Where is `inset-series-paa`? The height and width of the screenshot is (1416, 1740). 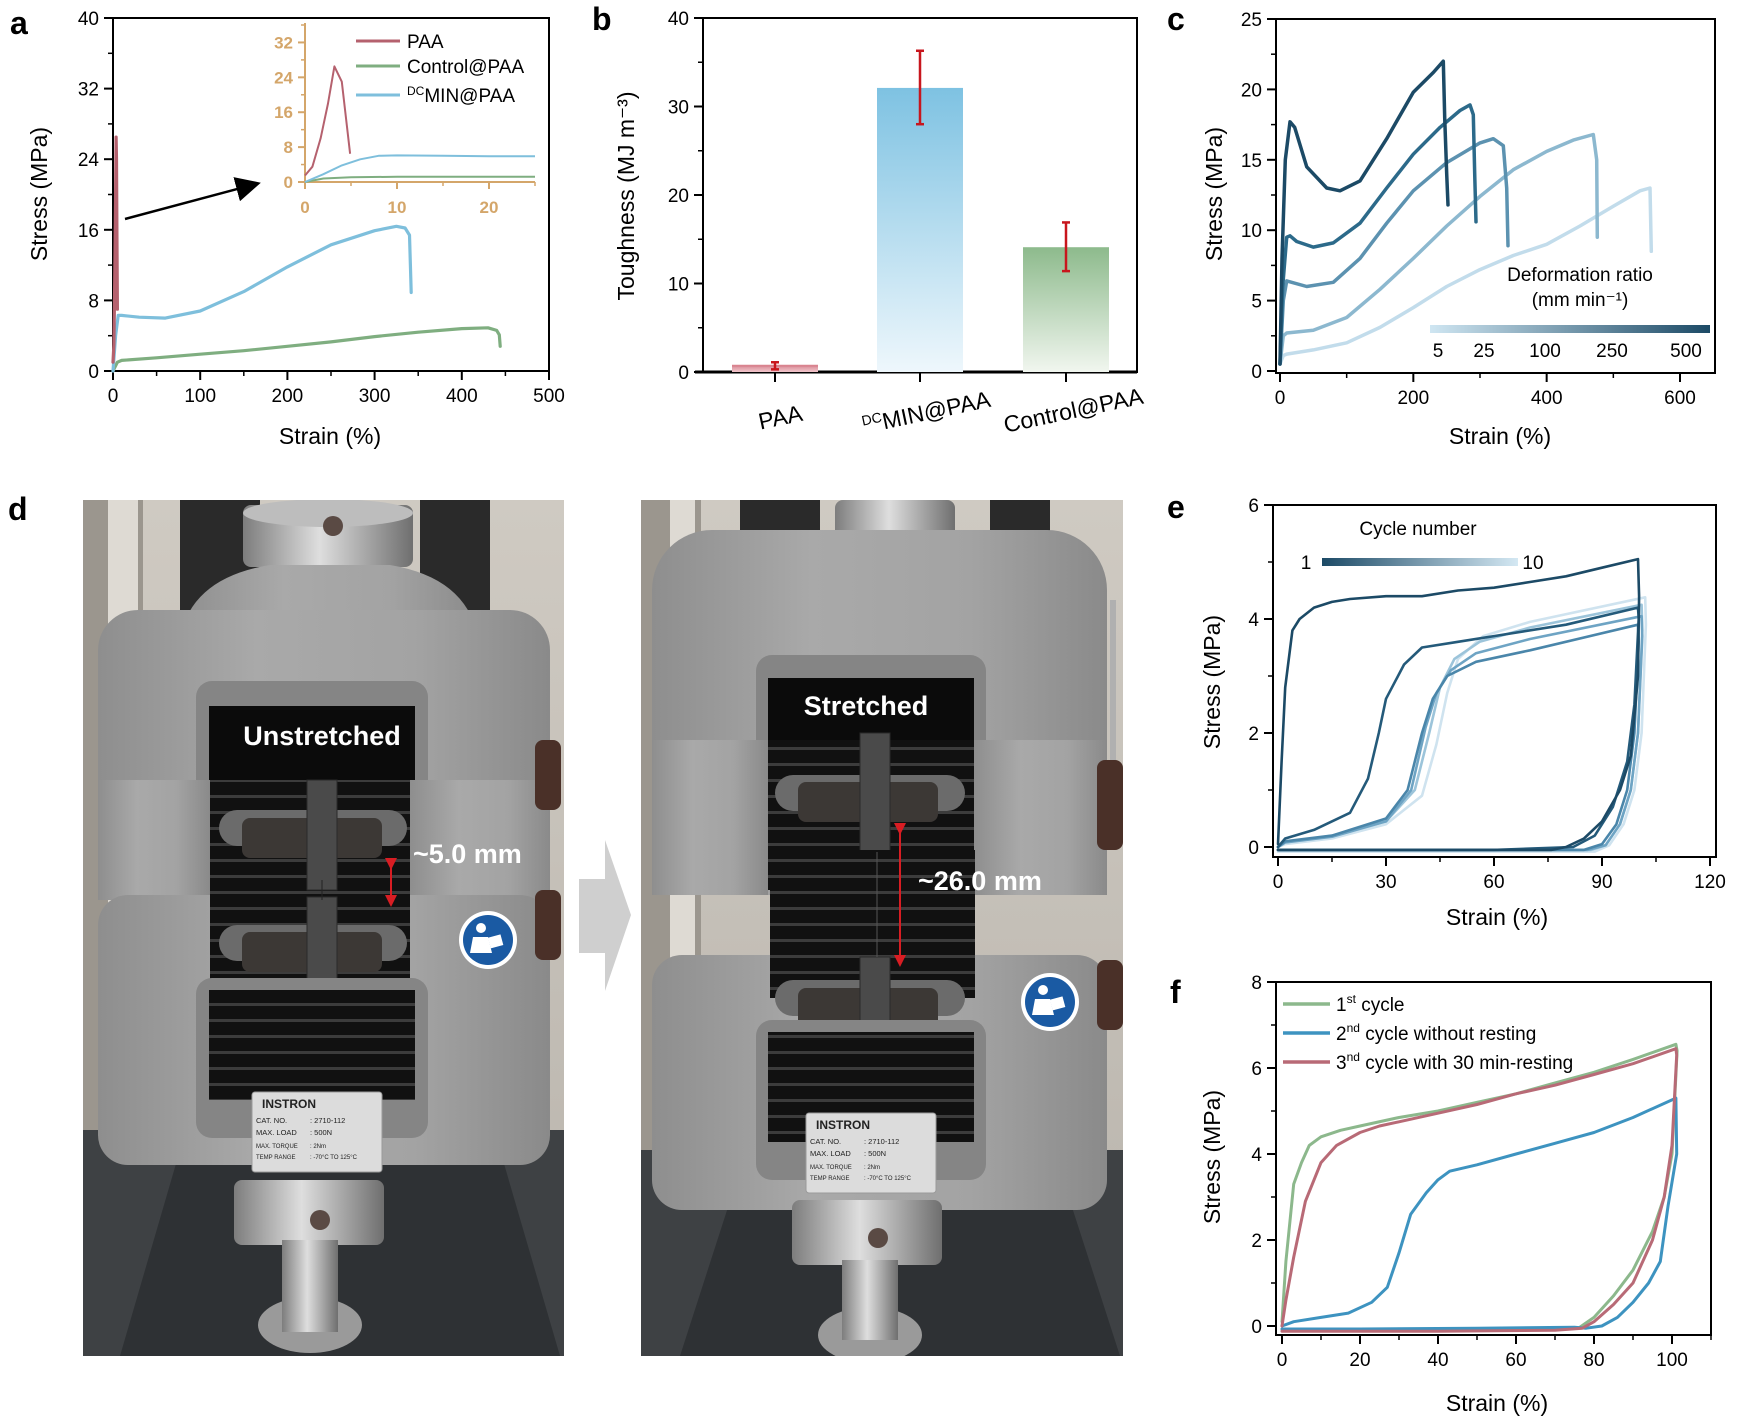 inset-series-paa is located at coordinates (328, 121).